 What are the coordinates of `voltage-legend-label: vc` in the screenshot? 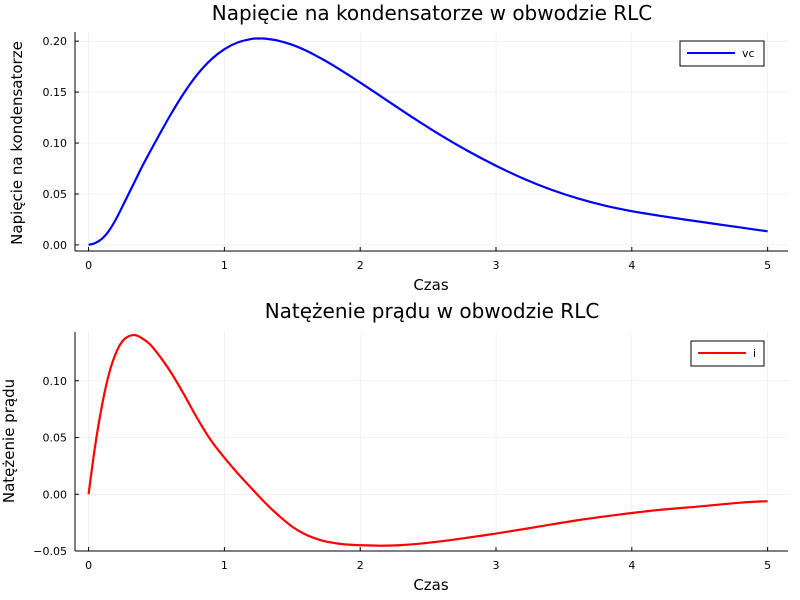 It's located at (748, 53).